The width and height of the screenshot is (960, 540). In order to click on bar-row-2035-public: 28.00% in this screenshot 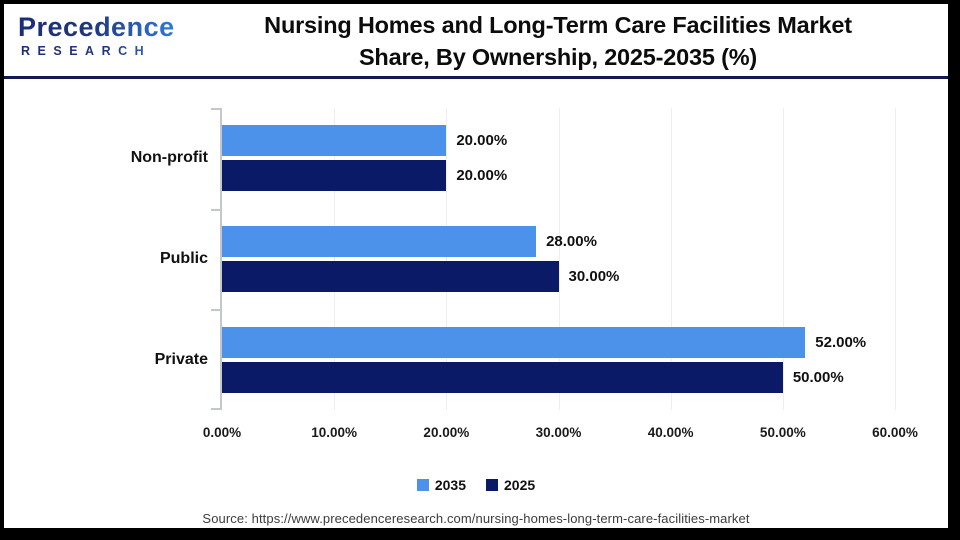, I will do `click(558, 241)`.